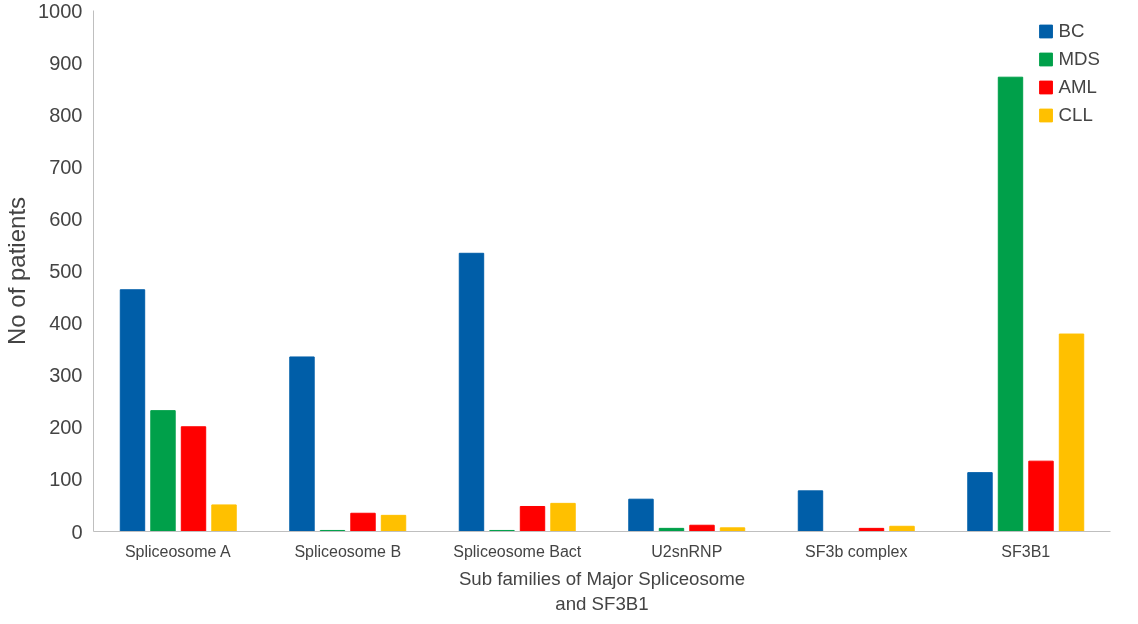 This screenshot has height=624, width=1138. What do you see at coordinates (66, 323) in the screenshot?
I see `y-tick-label: 400` at bounding box center [66, 323].